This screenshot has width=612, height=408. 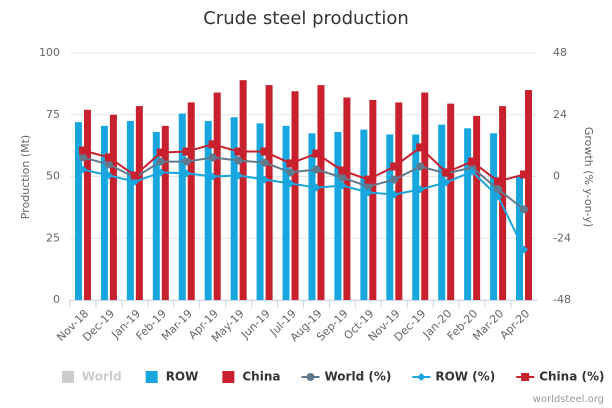 What do you see at coordinates (560, 114) in the screenshot?
I see `y2-tick-label: 24` at bounding box center [560, 114].